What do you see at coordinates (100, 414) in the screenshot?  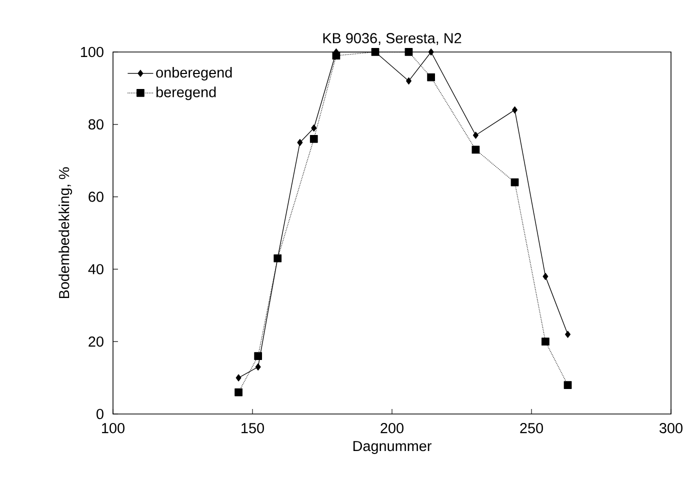 I see `y-tick-label: 0` at bounding box center [100, 414].